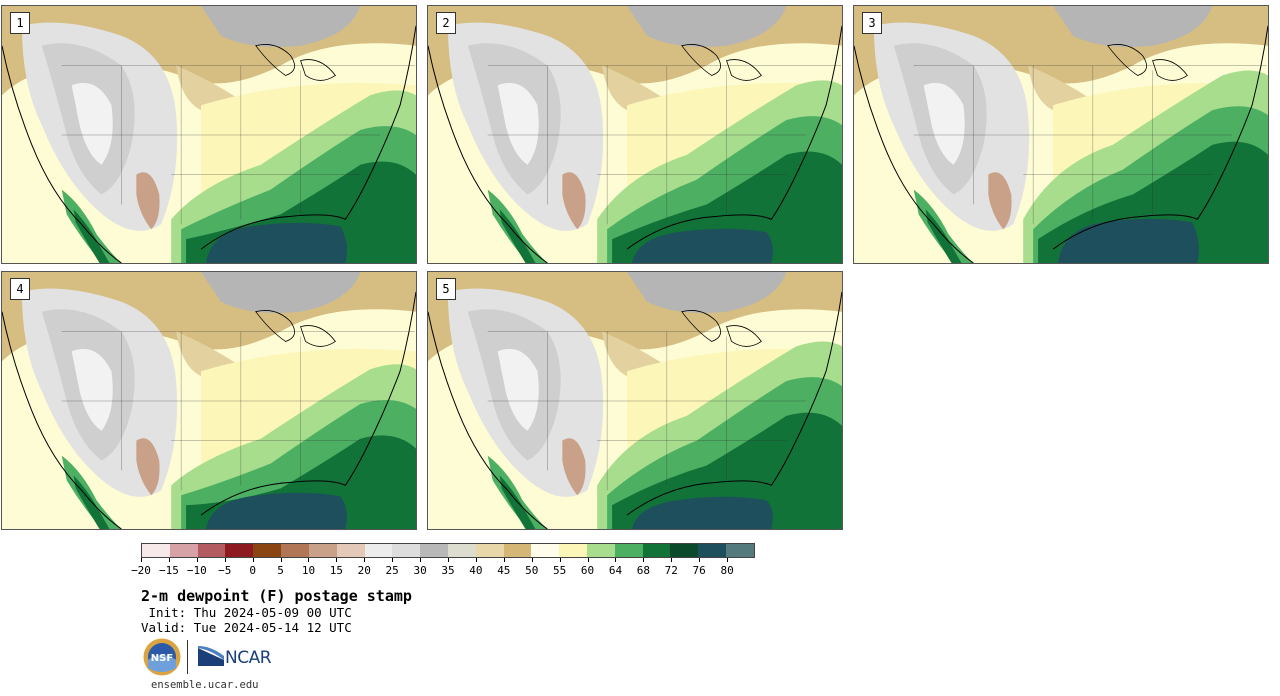  Describe the element at coordinates (248, 658) in the screenshot. I see `ncar-wordmark: NCAR` at that location.